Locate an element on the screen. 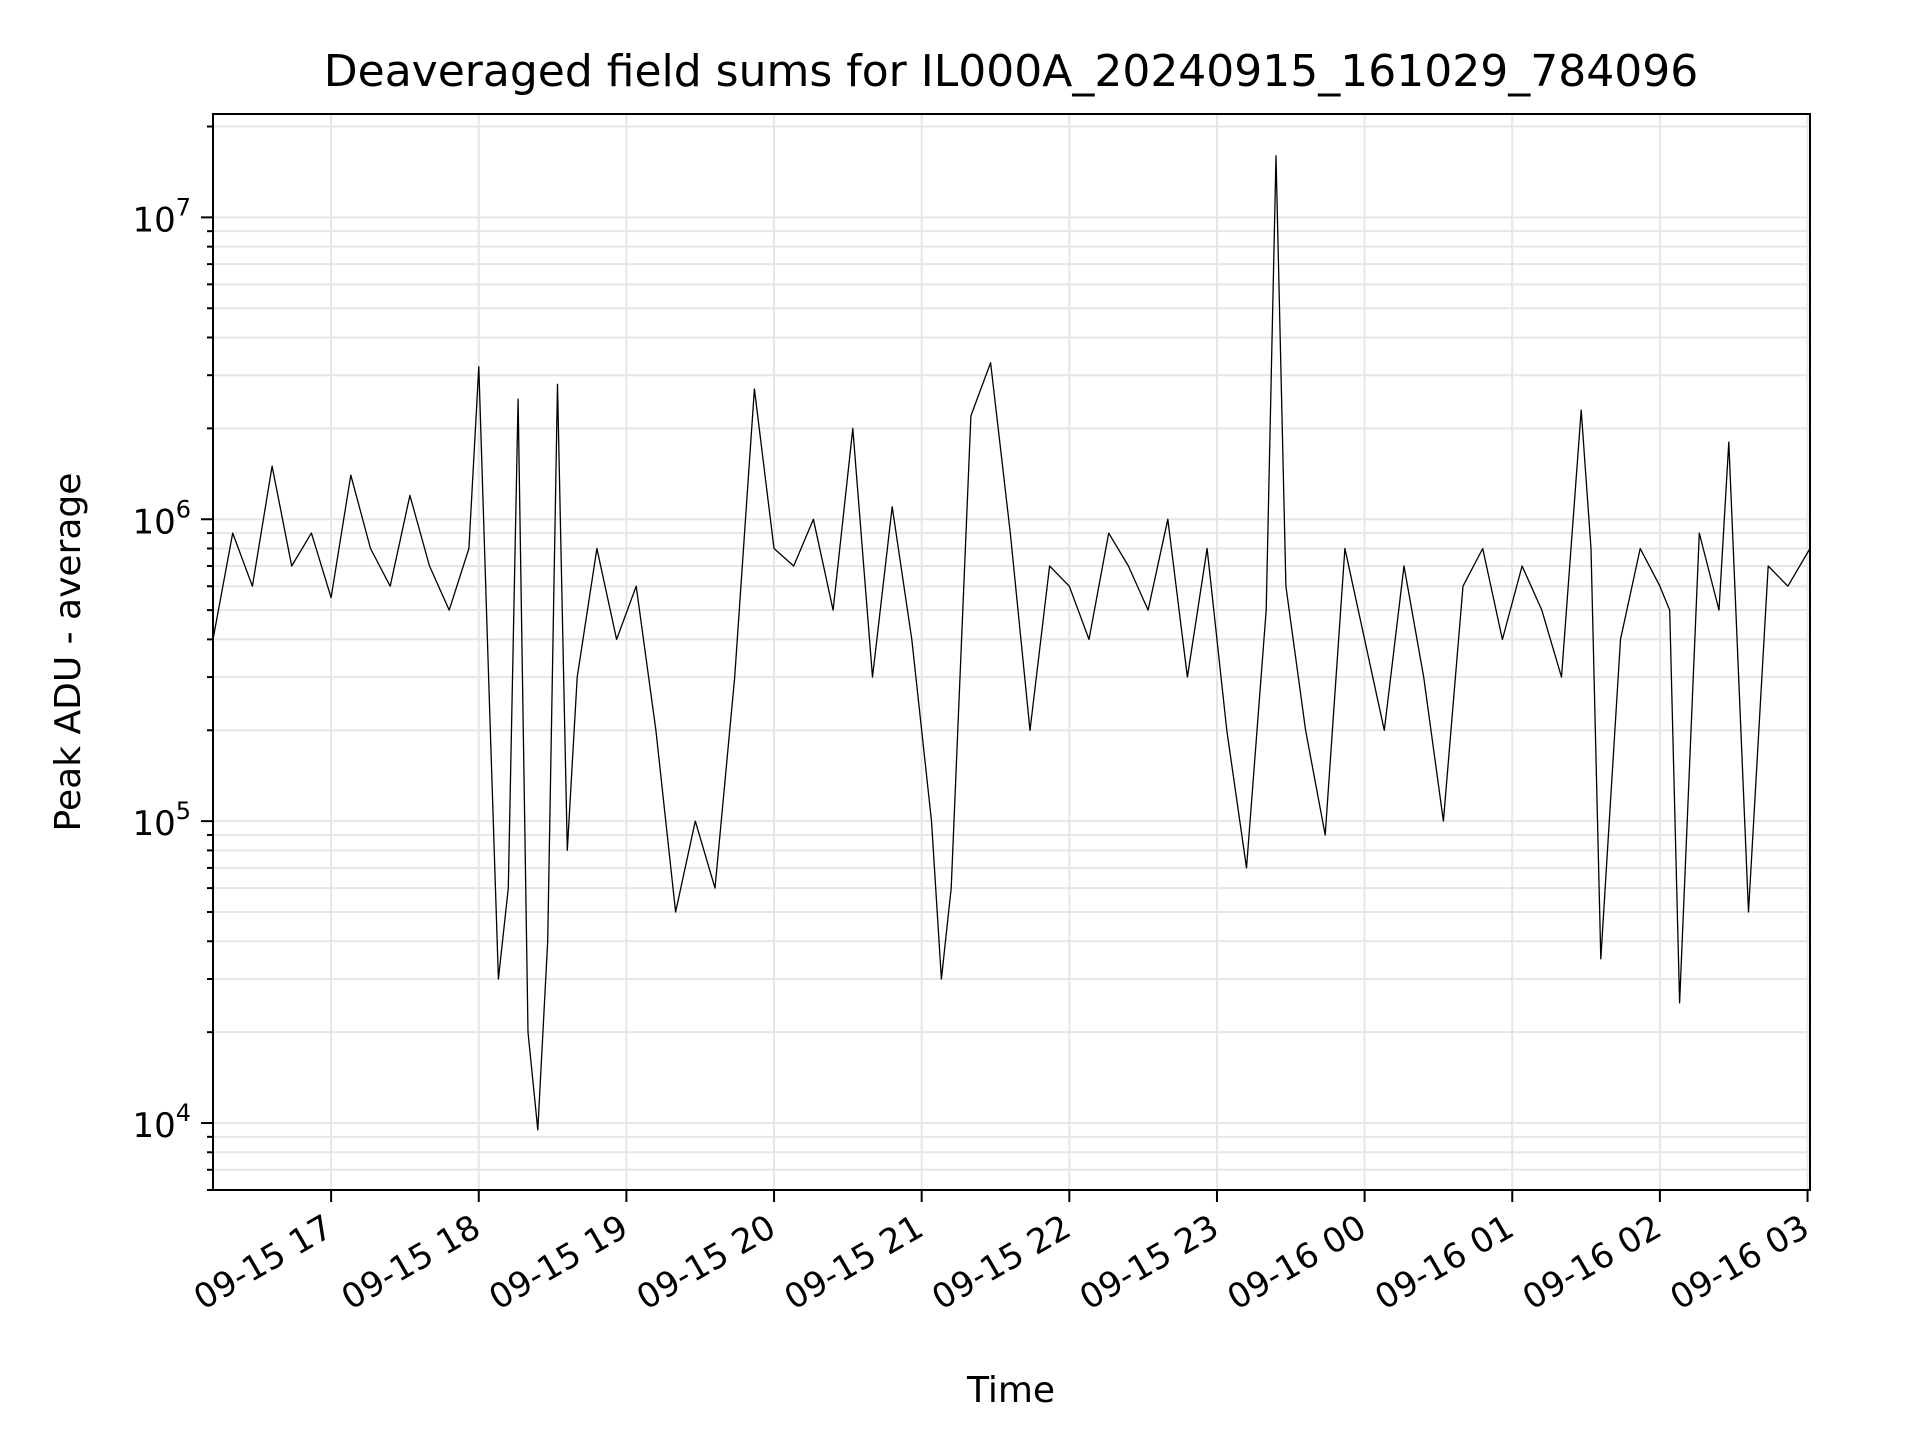  y-tick-label: 10⁷ is located at coordinates (161, 216).